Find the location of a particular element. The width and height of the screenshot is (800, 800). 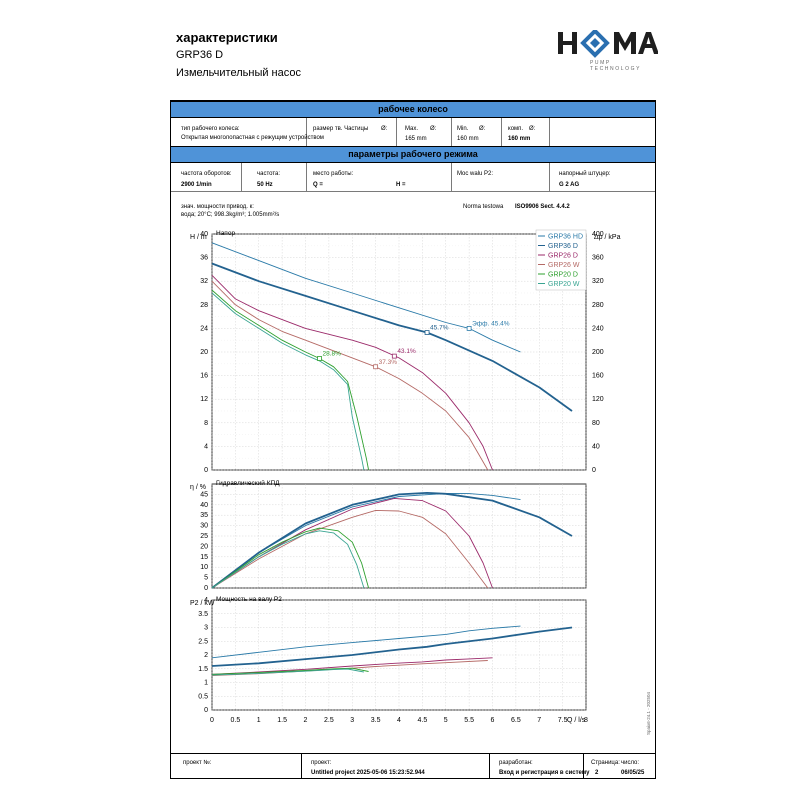

chart-3-xtick-label: 5.5 is located at coordinates (469, 720).